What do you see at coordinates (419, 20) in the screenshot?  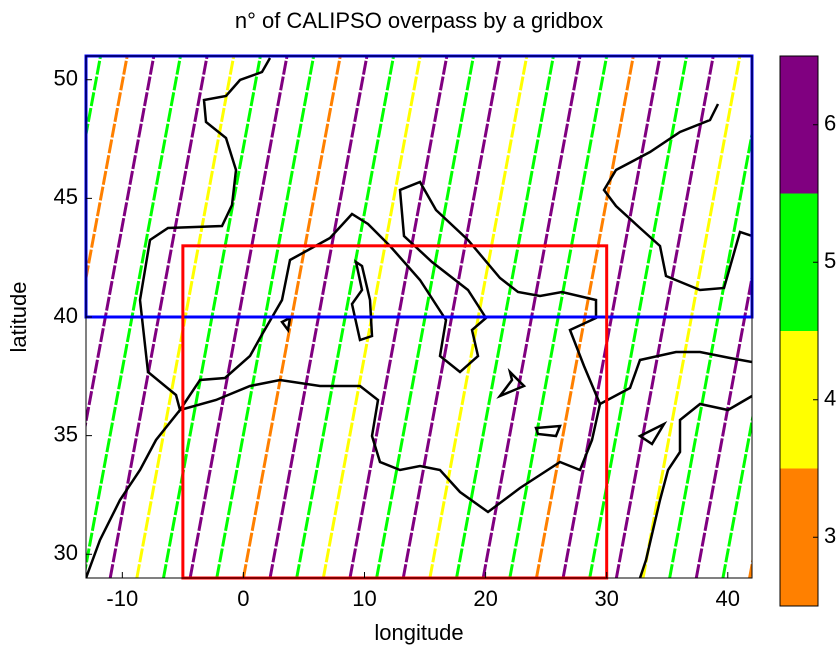 I see `chart-title: n° of CALIPSO overpass by a gridbox` at bounding box center [419, 20].